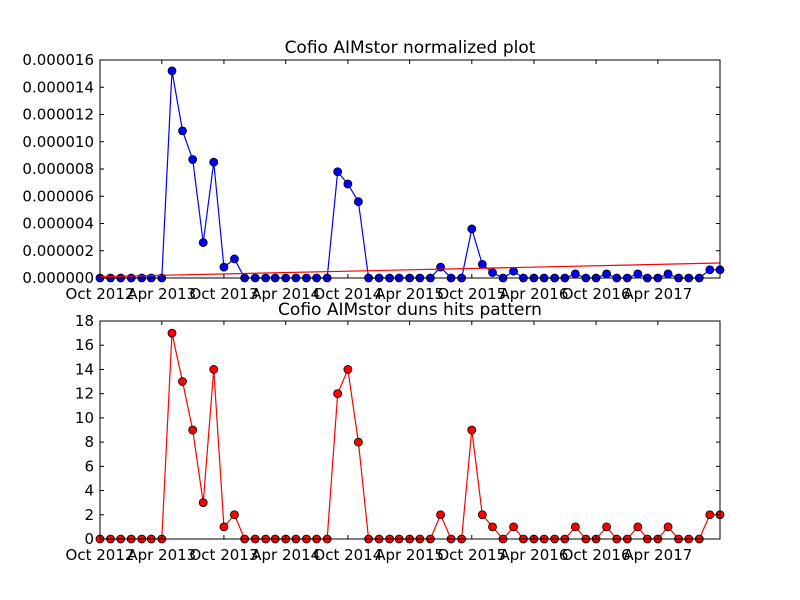 Image resolution: width=800 pixels, height=600 pixels. What do you see at coordinates (58, 169) in the screenshot?
I see `y-tick-label: 0.000008` at bounding box center [58, 169].